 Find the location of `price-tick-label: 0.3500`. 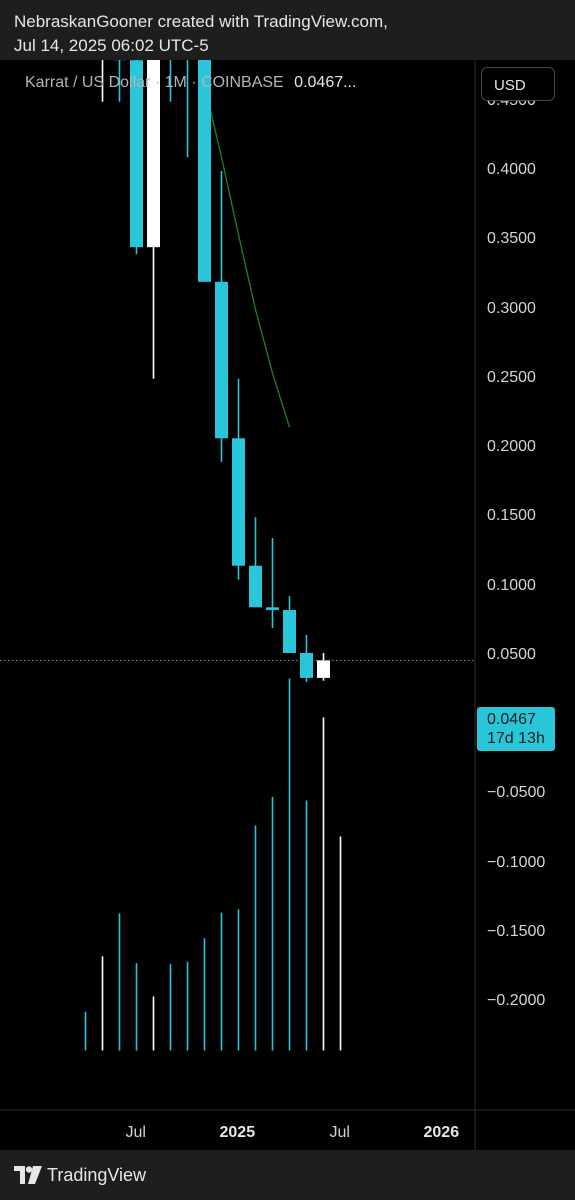

price-tick-label: 0.3500 is located at coordinates (511, 239).